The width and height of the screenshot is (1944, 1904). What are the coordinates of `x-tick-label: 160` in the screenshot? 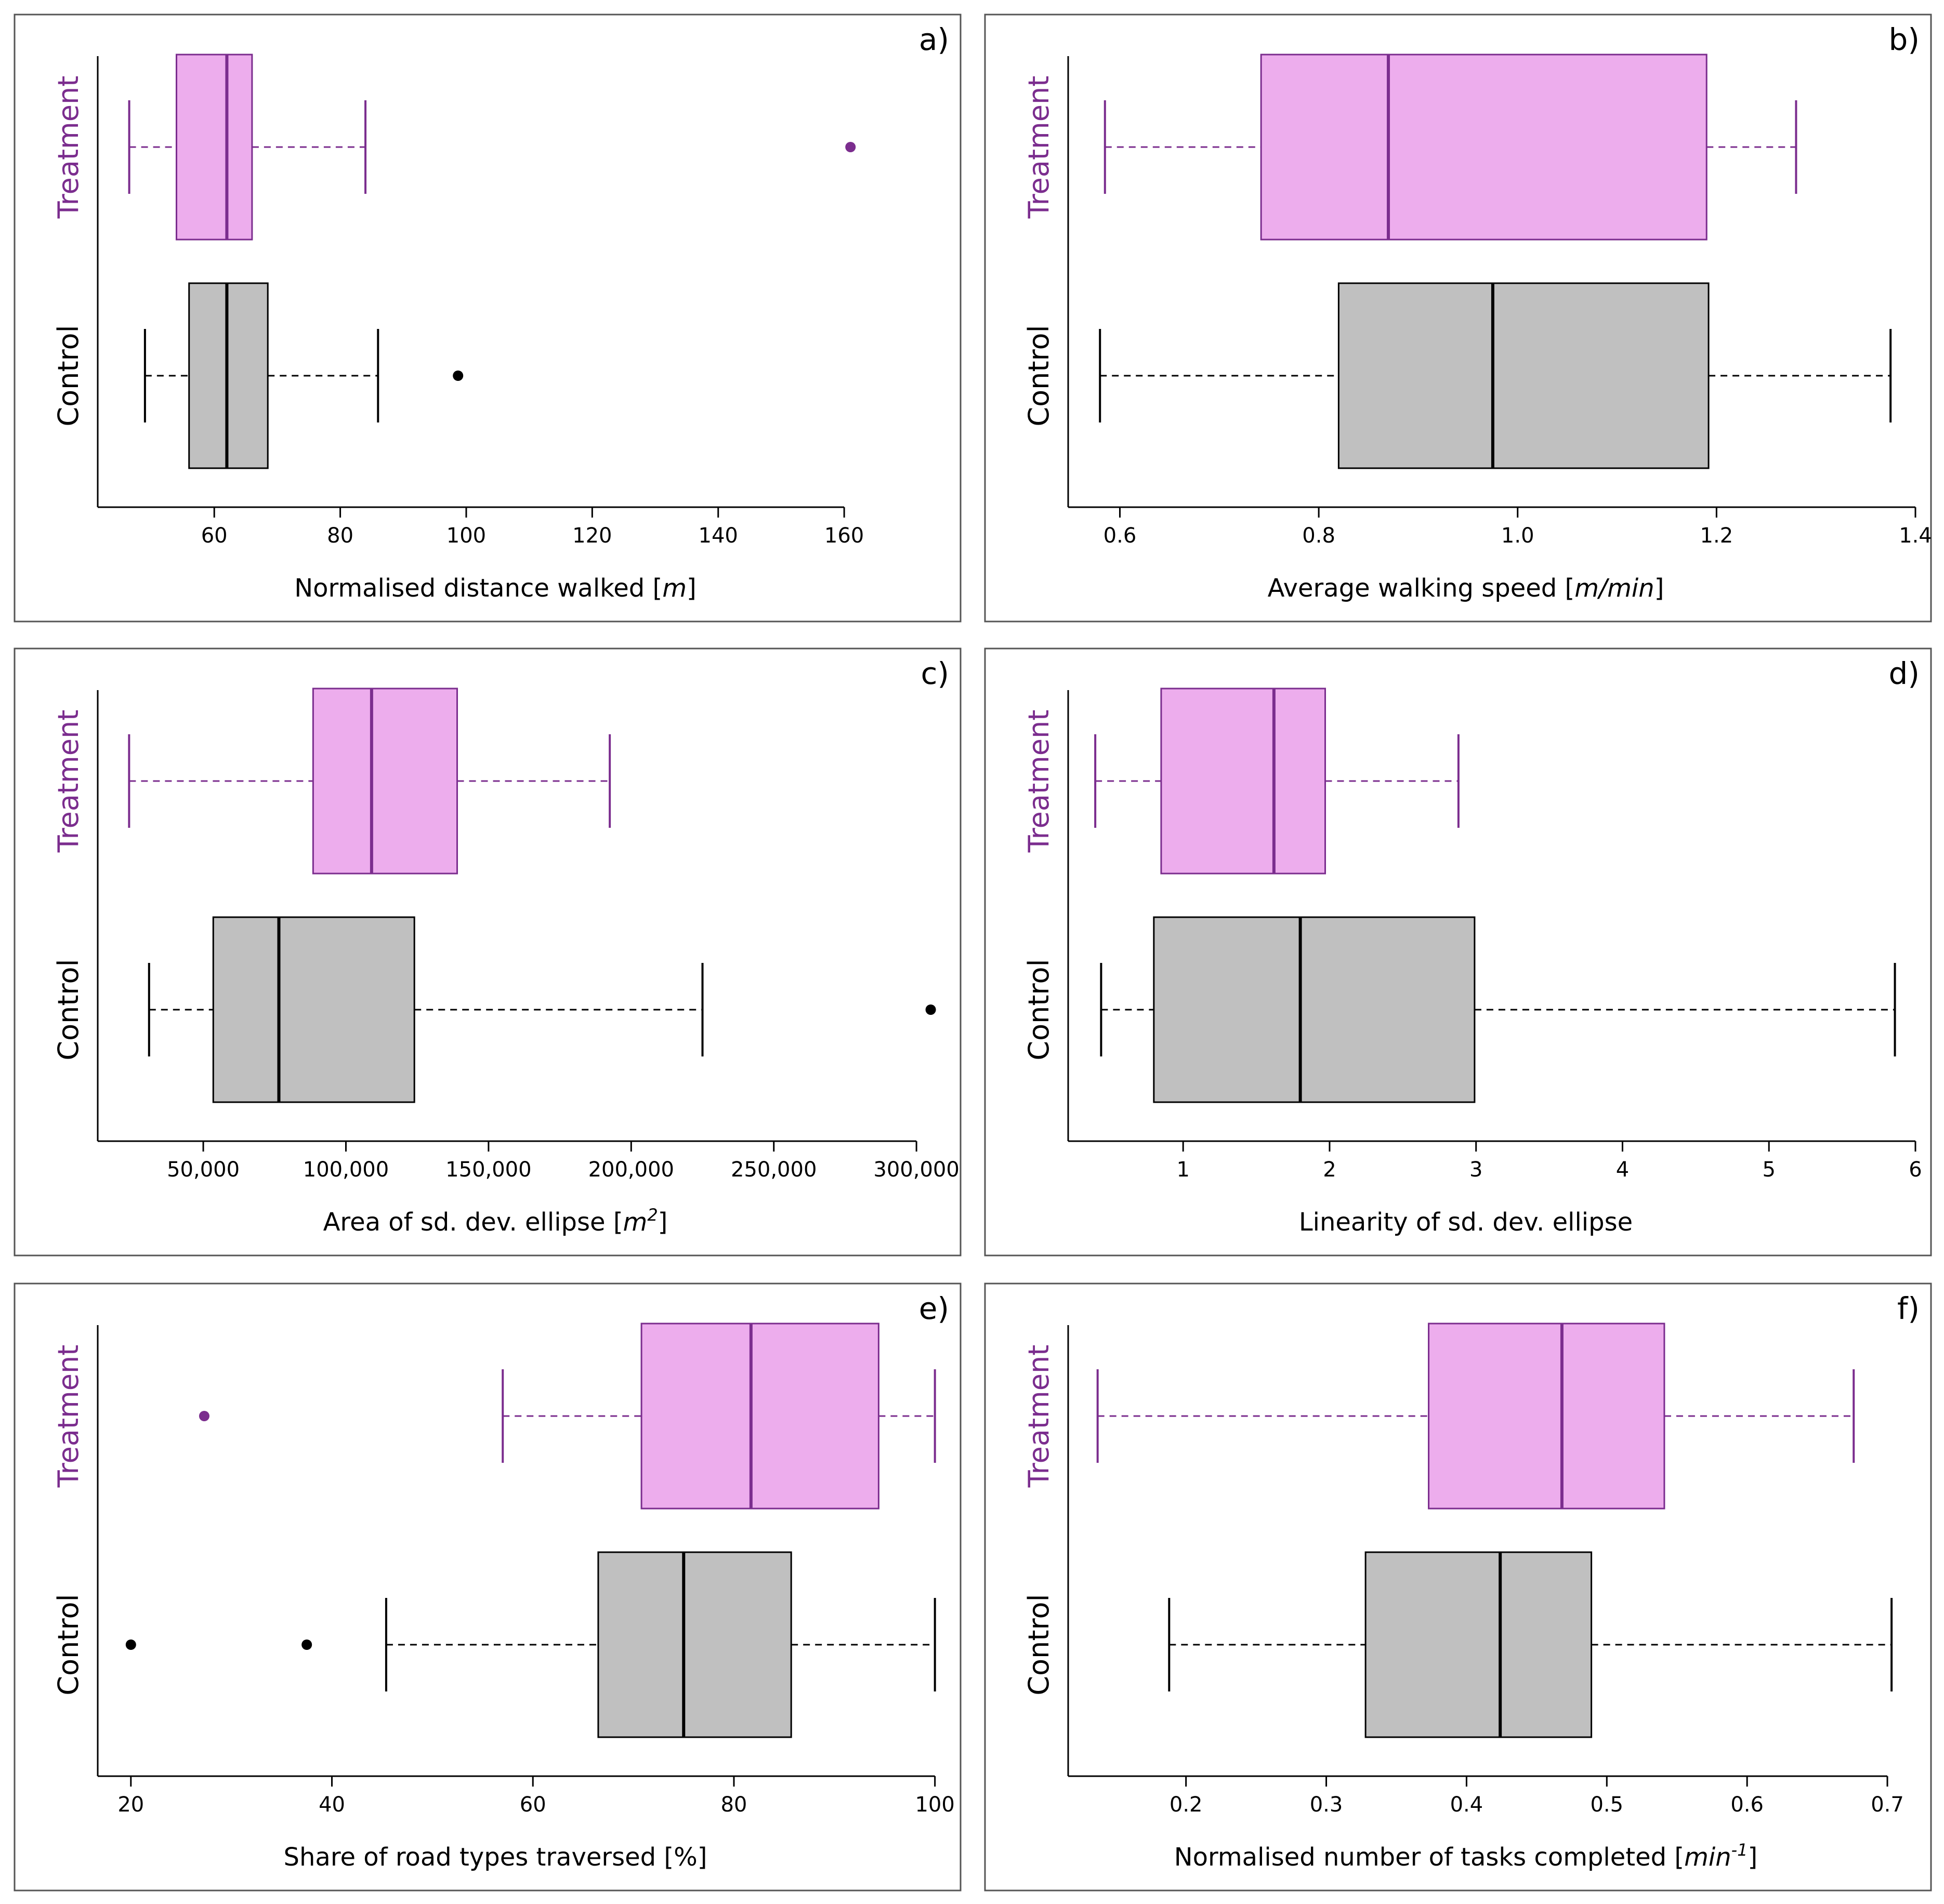 It's located at (844, 536).